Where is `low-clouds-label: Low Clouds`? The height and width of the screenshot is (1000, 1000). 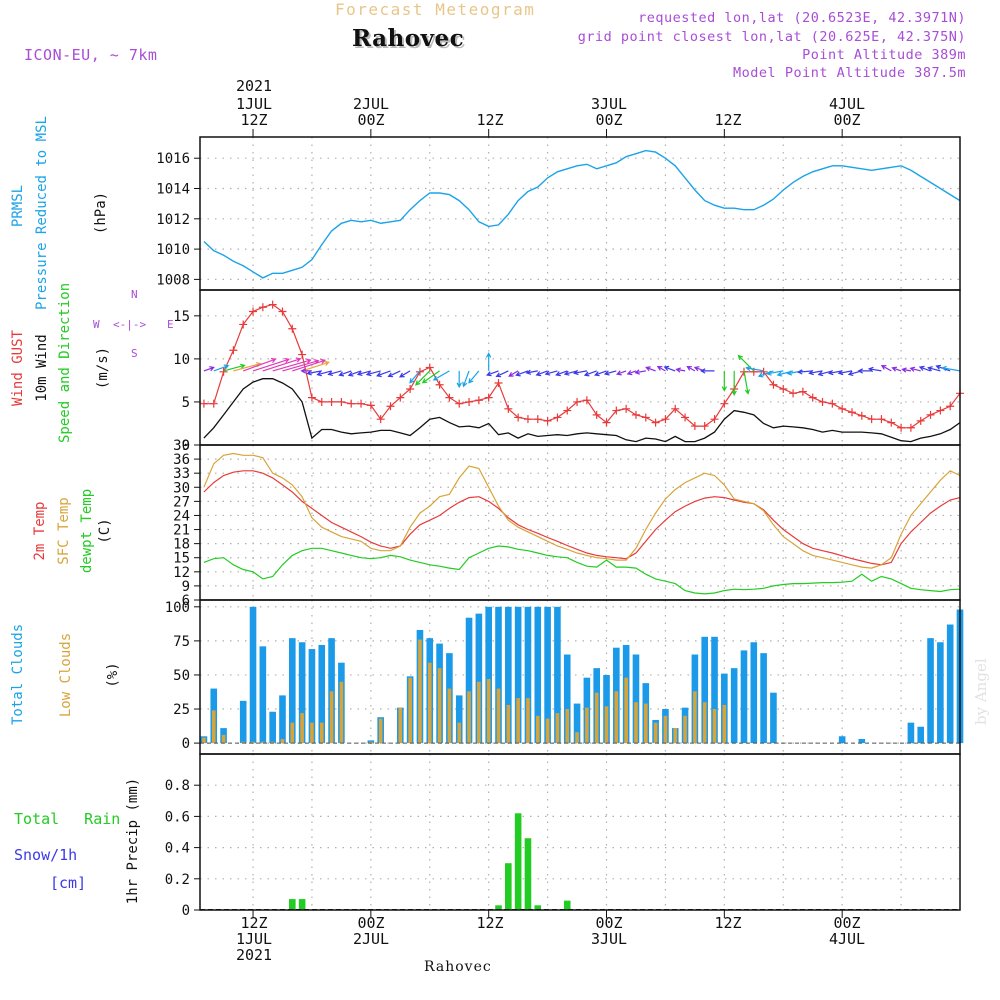 low-clouds-label: Low Clouds is located at coordinates (66, 675).